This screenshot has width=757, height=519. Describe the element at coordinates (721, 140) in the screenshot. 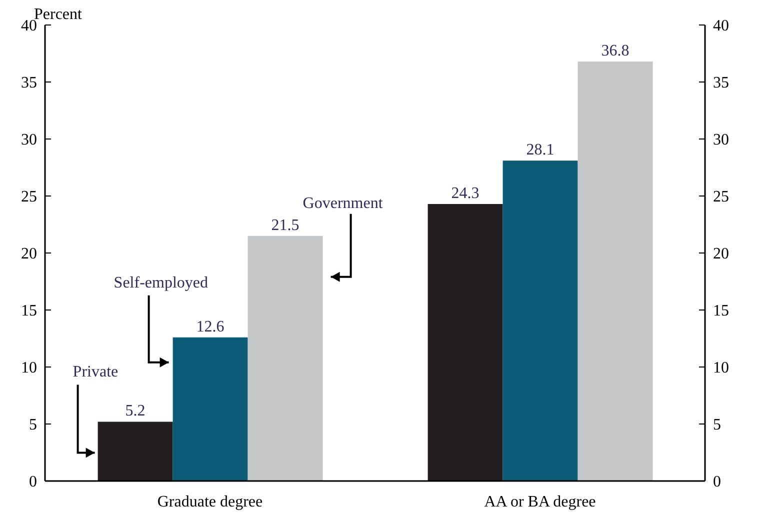

I see `y2-tick-label: 30` at that location.